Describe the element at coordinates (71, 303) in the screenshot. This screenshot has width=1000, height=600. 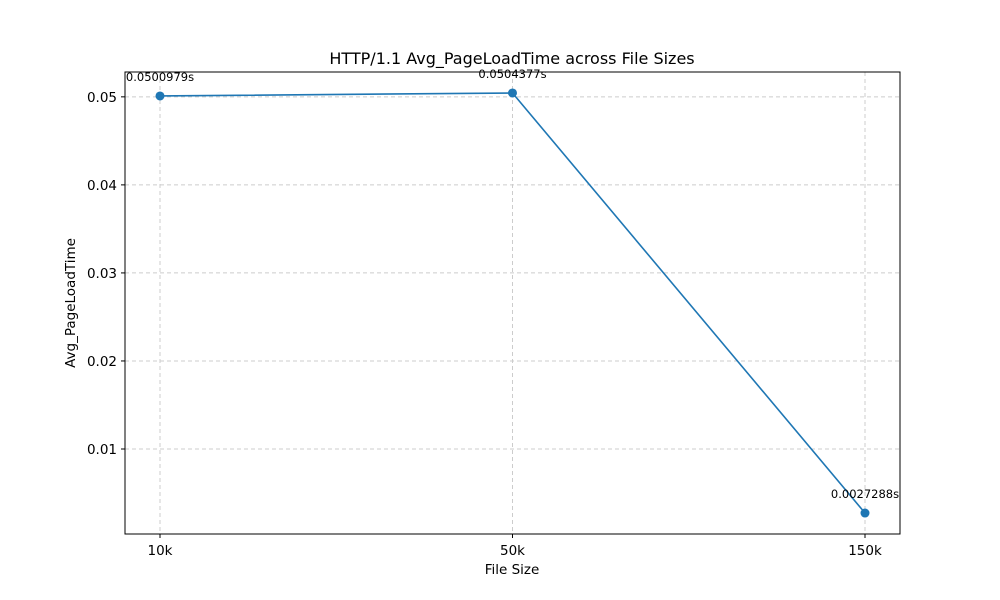
I see `y-axis-label: Avg_PageLoadTime` at that location.